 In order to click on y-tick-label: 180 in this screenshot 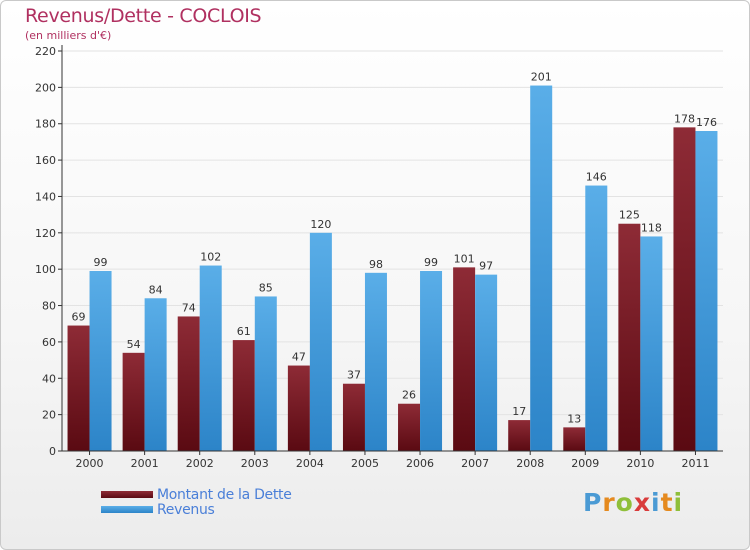, I will do `click(45, 124)`.